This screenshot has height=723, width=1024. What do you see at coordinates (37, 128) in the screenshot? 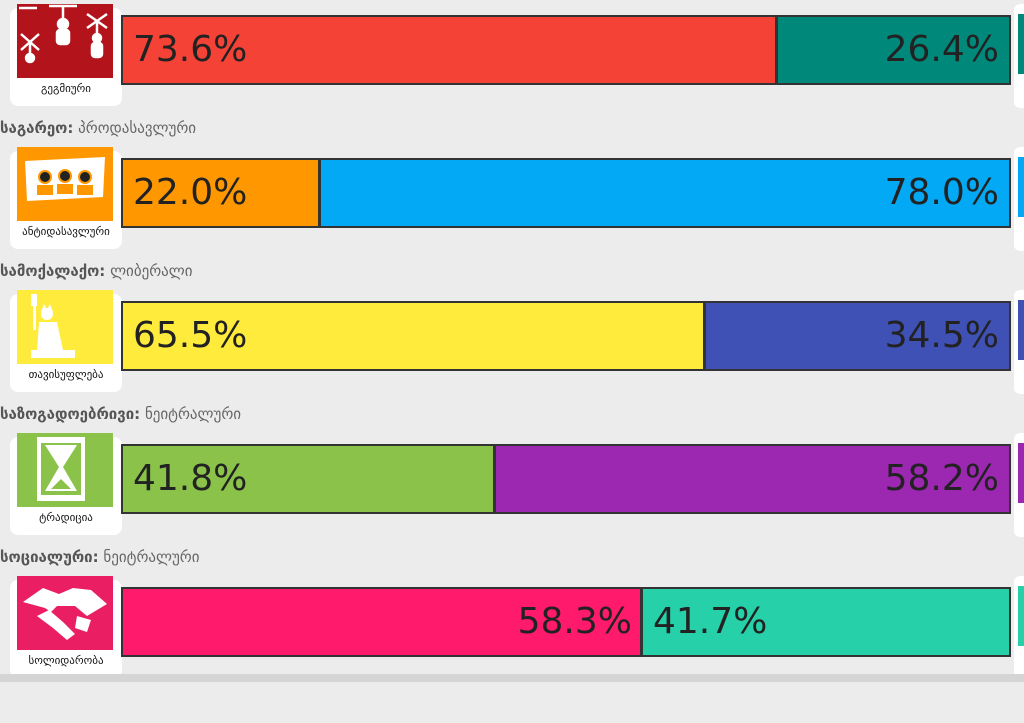
I see `axis-name: საგარეო:` at bounding box center [37, 128].